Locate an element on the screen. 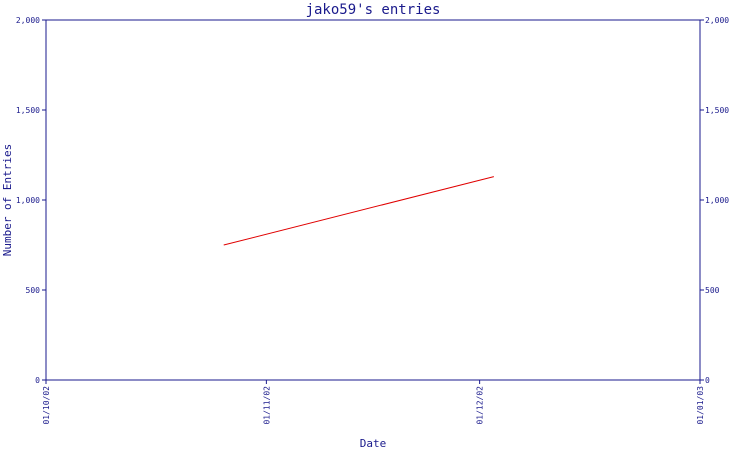  y-tick-left-label: 1,000 is located at coordinates (28, 200).